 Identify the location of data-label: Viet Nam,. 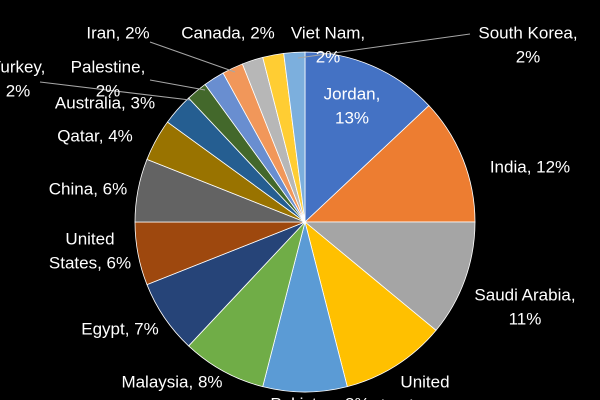
(328, 32).